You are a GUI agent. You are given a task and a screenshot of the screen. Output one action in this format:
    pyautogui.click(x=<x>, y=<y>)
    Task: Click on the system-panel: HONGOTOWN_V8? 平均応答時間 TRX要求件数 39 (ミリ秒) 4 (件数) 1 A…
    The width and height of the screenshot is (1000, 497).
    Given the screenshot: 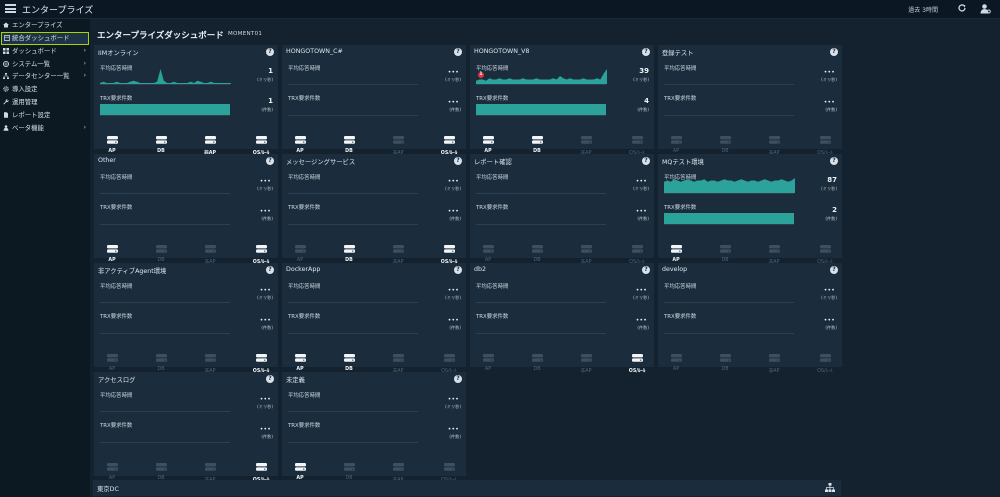 What is the action you would take?
    pyautogui.click(x=562, y=100)
    